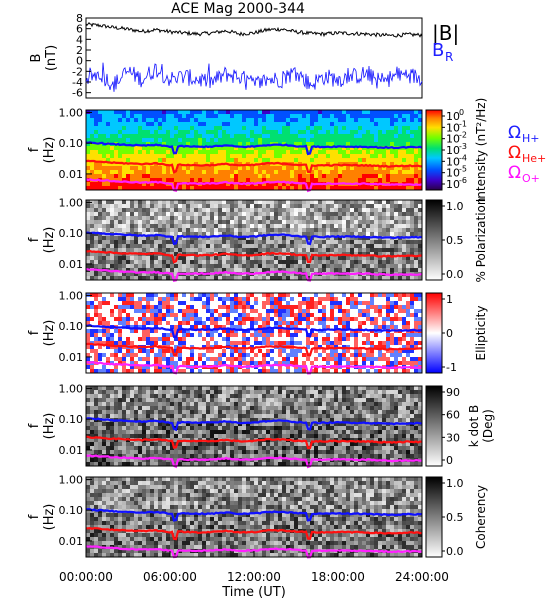  What do you see at coordinates (34, 239) in the screenshot?
I see `freq-axis-label: f` at bounding box center [34, 239].